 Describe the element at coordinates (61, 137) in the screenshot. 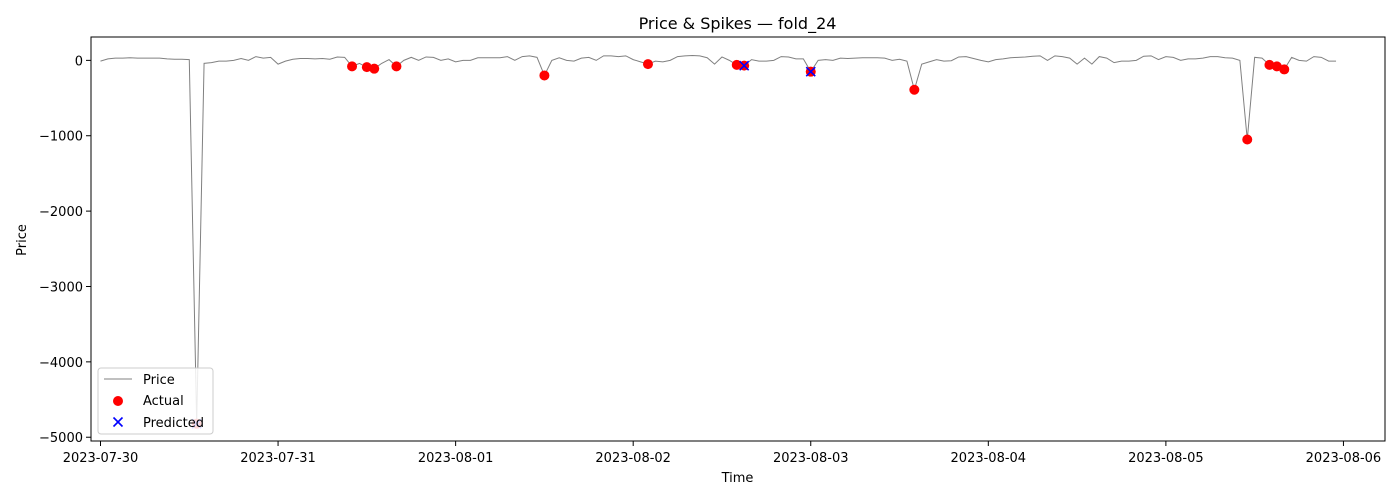

I see `y-tick-label: −1000` at that location.